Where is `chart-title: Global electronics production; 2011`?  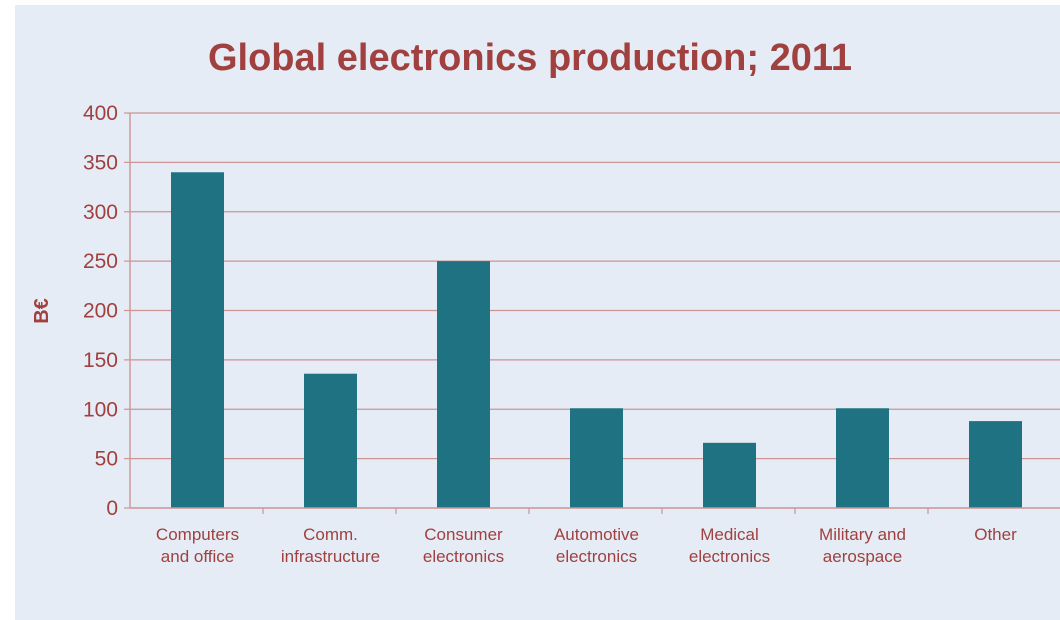
chart-title: Global electronics production; 2011 is located at coordinates (530, 58).